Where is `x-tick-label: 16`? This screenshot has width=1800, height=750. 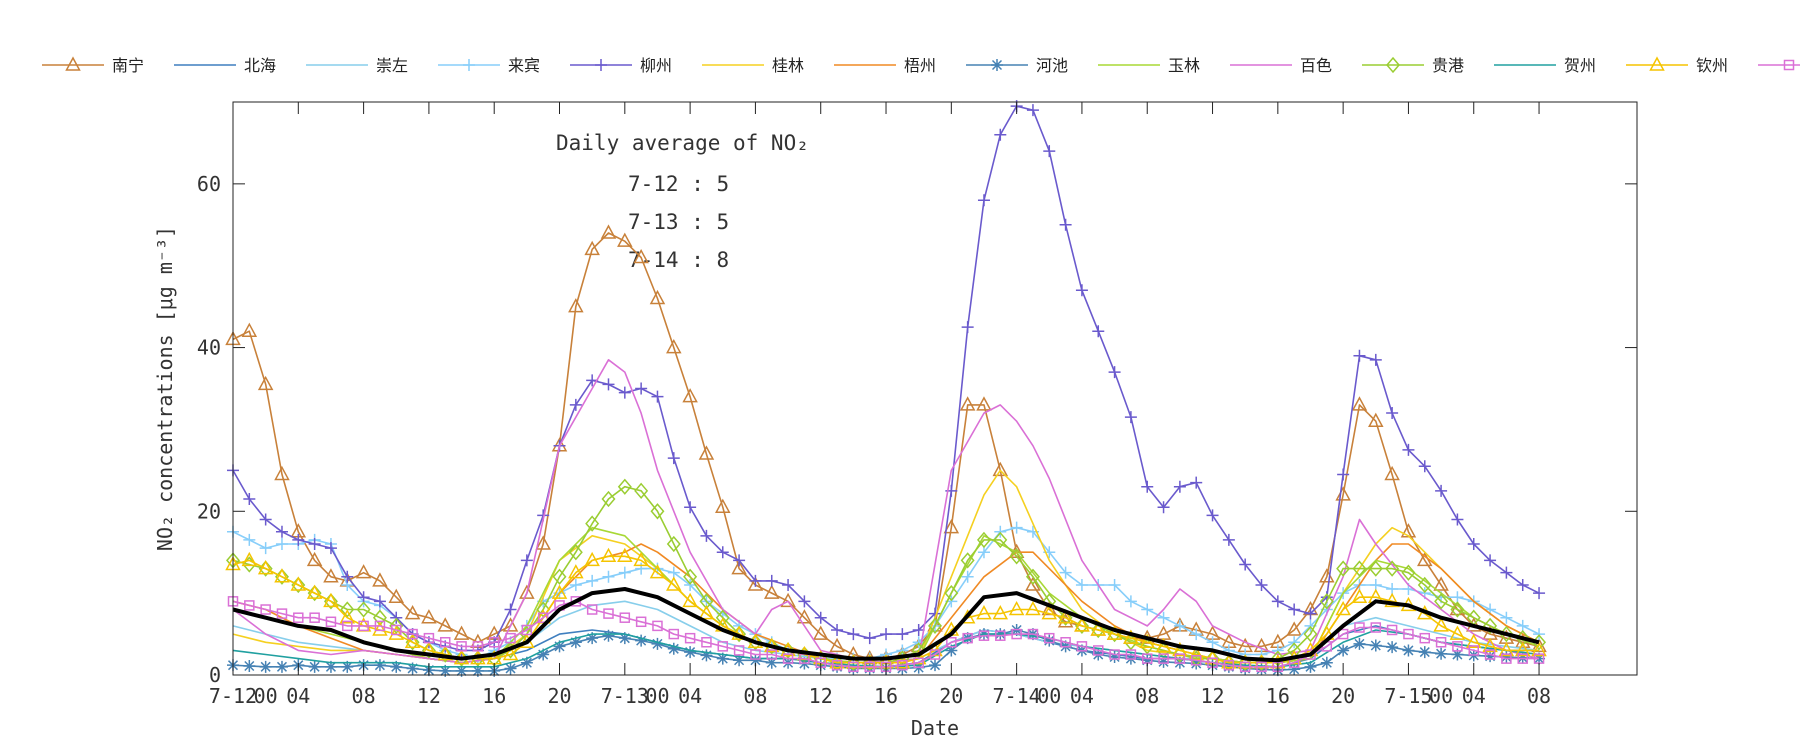
x-tick-label: 16 is located at coordinates (1278, 696).